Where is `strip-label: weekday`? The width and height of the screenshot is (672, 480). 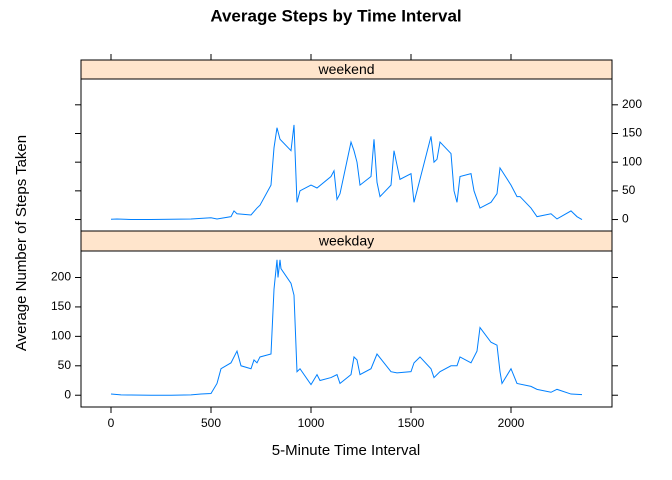
strip-label: weekday is located at coordinates (346, 241).